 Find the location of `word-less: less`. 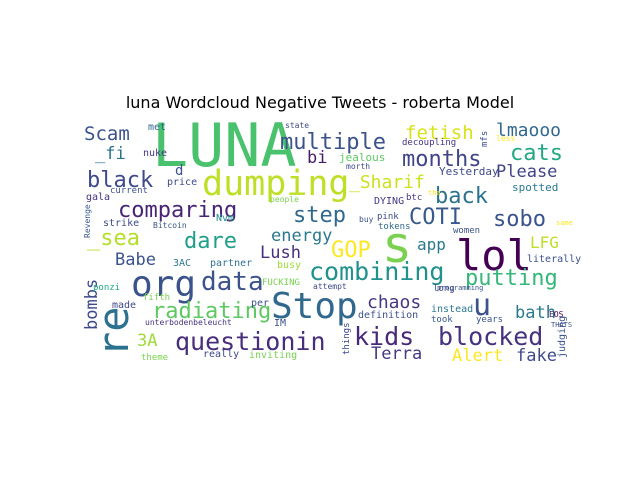

word-less: less is located at coordinates (505, 138).